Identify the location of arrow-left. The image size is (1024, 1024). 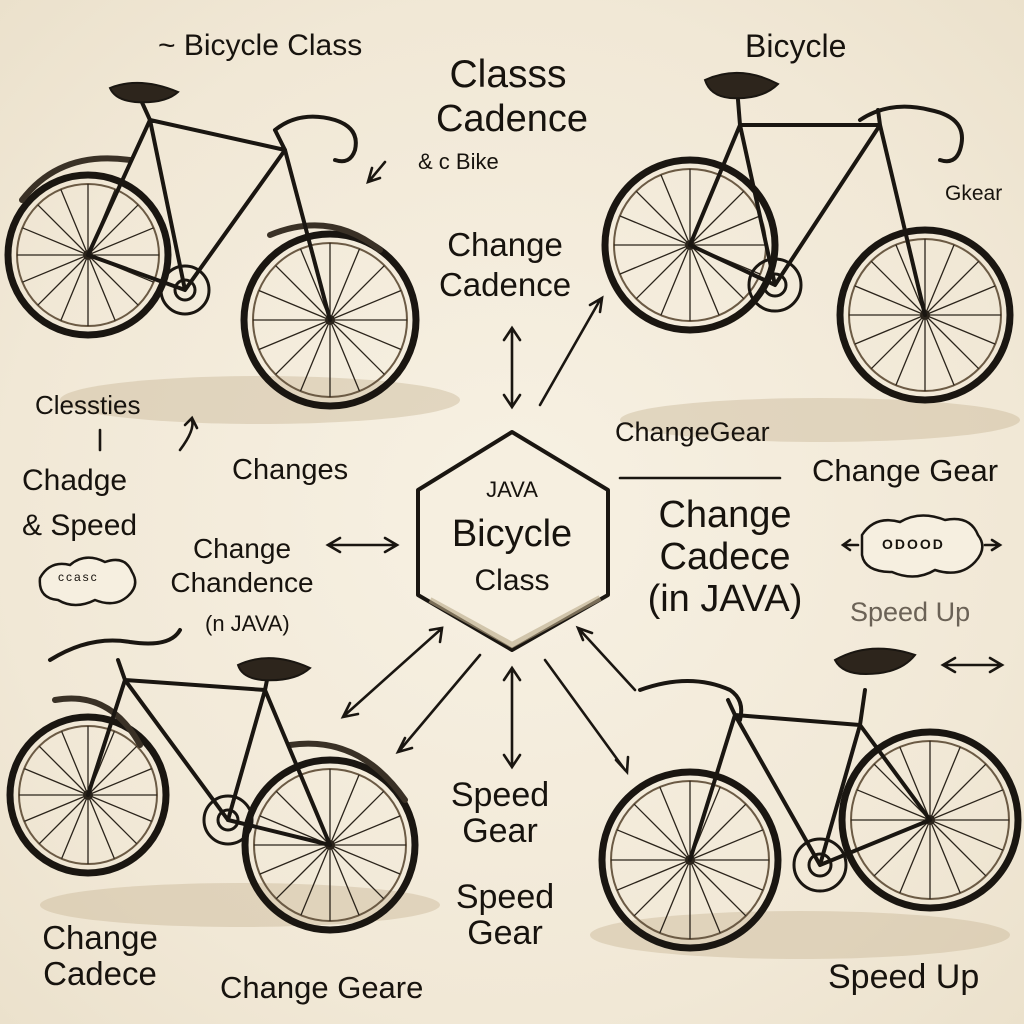
(362, 545).